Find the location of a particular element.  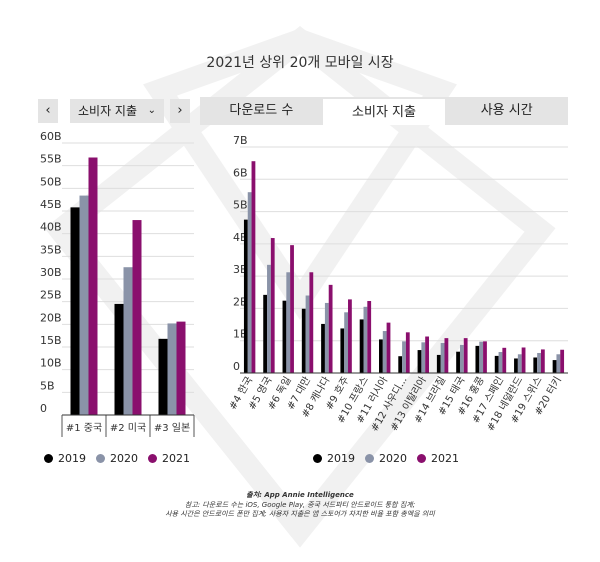

tab-downloads: 다운로드 수 is located at coordinates (261, 110).